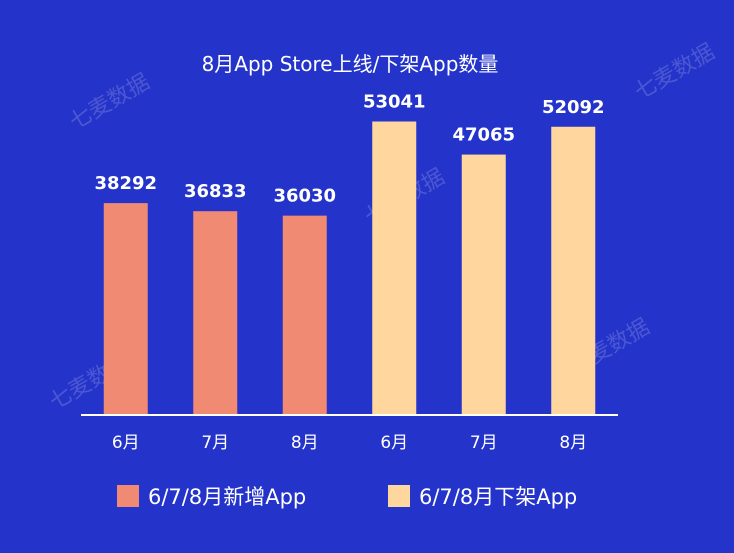 The image size is (734, 553). Describe the element at coordinates (483, 135) in the screenshot. I see `value-label-4: 47065` at that location.